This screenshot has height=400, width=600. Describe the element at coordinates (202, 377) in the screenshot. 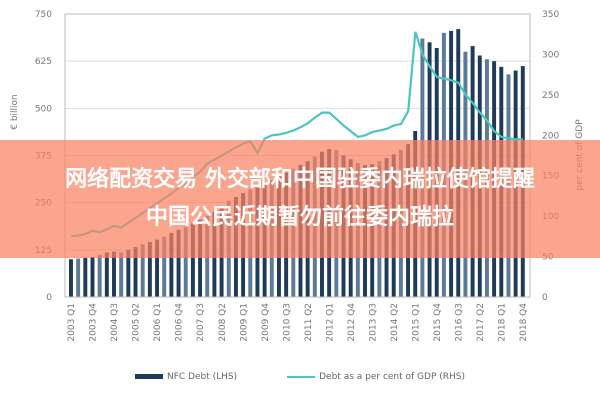

I see `legend-label: NFC Debt (LHS)` at that location.